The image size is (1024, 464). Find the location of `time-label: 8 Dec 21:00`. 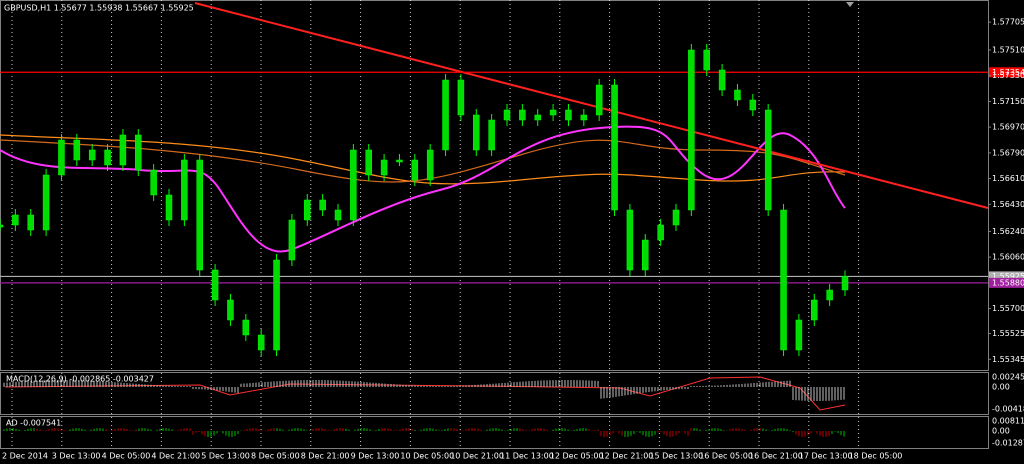

time-label: 8 Dec 21:00 is located at coordinates (325, 456).